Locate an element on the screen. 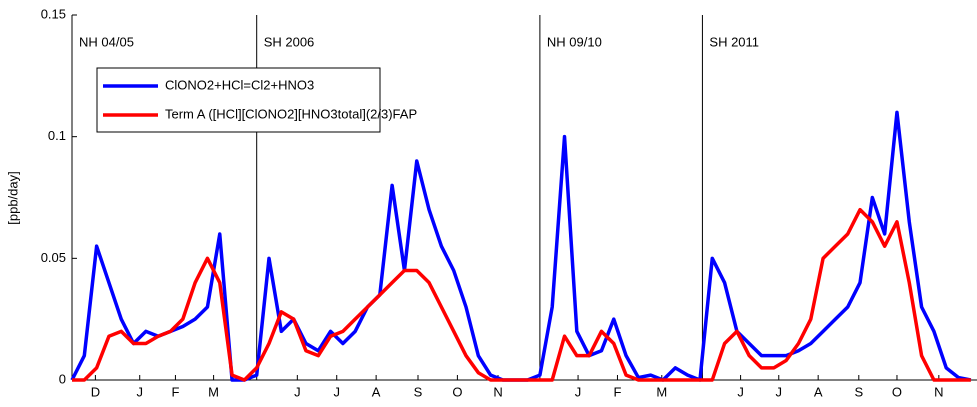 Image resolution: width=977 pixels, height=407 pixels. legend-label: ClONO2+HCl=Cl2+HNO3 is located at coordinates (239, 84).